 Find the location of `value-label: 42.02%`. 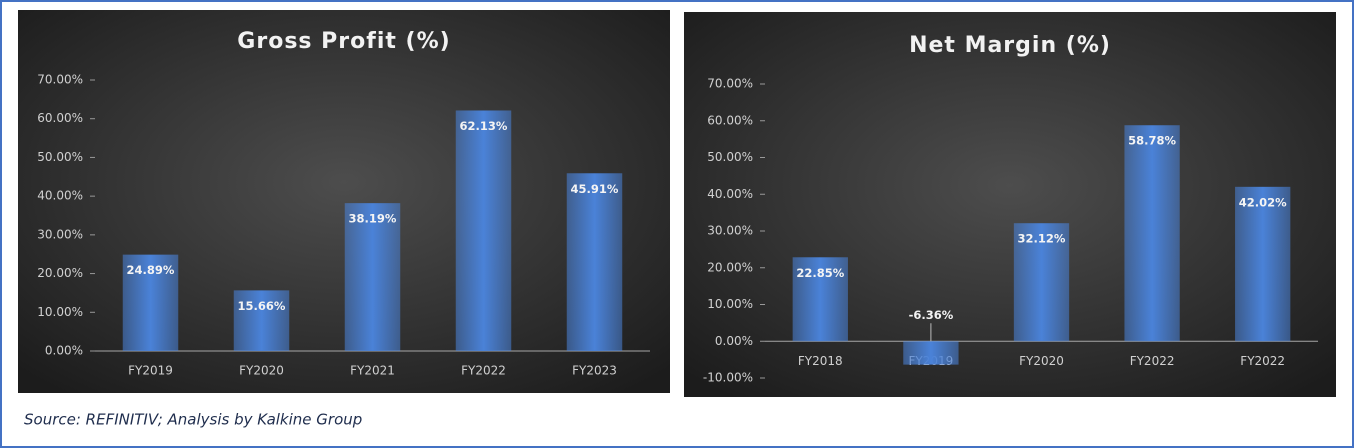

value-label: 42.02% is located at coordinates (1263, 202).